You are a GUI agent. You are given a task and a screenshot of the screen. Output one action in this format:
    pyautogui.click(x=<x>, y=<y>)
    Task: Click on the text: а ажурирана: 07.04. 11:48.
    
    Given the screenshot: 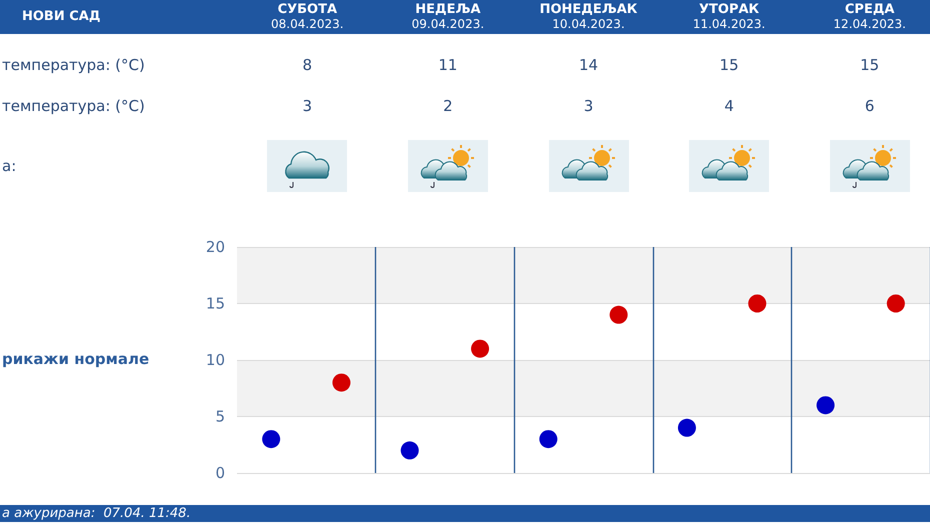 What is the action you would take?
    pyautogui.click(x=96, y=513)
    